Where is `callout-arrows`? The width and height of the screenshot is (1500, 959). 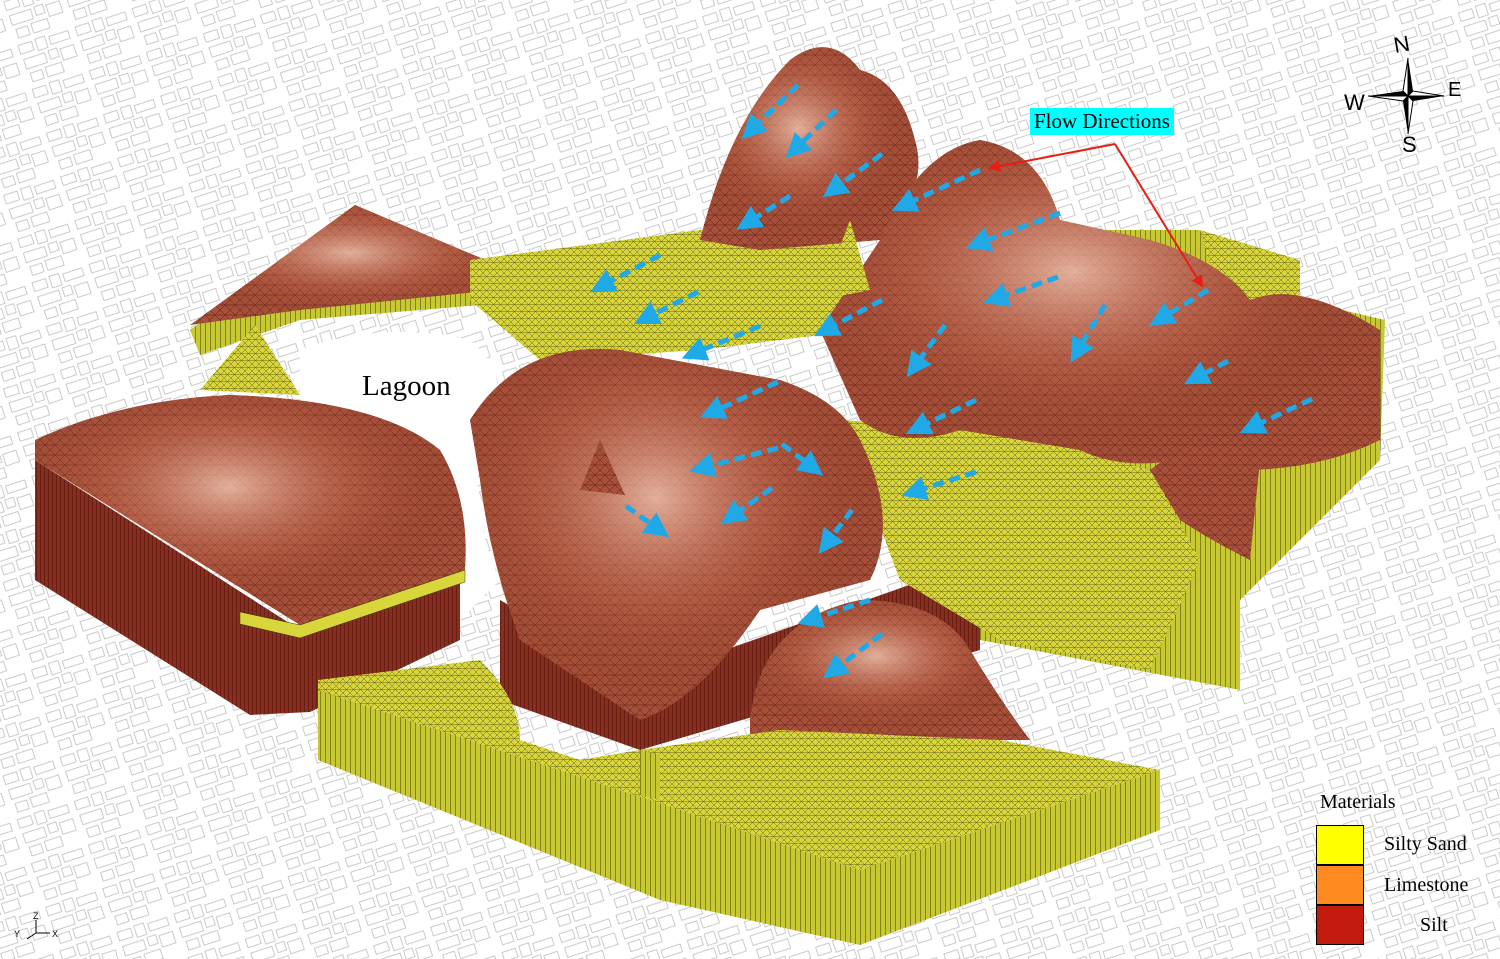
callout-arrows is located at coordinates (1096, 215).